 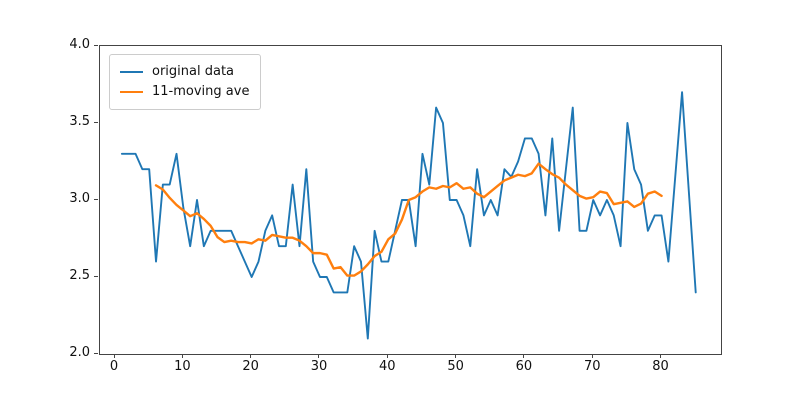 I want to click on x-tick-label: 70, so click(x=592, y=366).